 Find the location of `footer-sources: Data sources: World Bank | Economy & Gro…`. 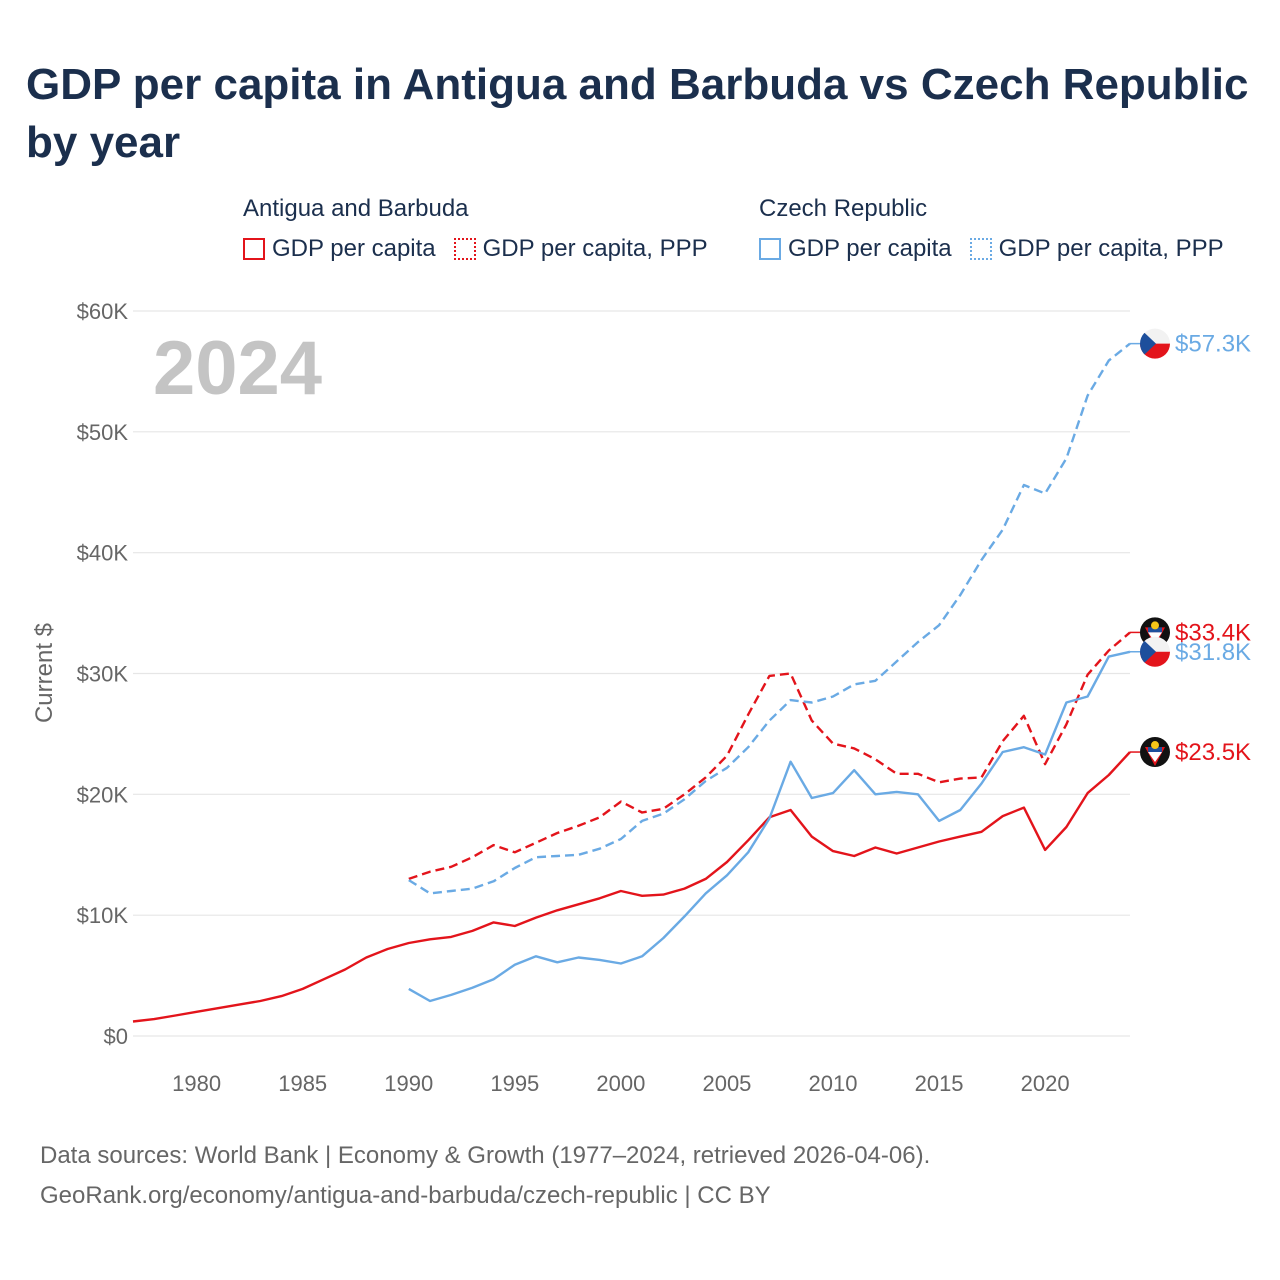

footer-sources: Data sources: World Bank | Economy & Gro… is located at coordinates (485, 1155).